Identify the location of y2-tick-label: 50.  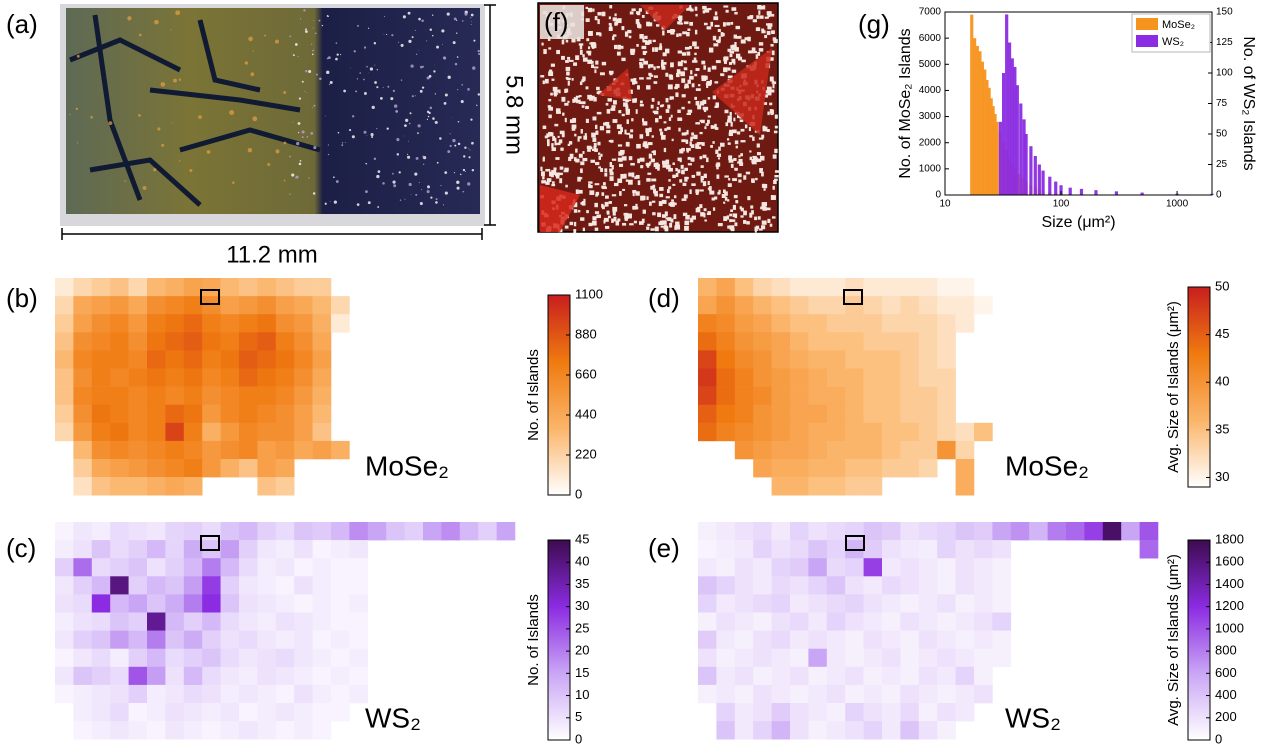
(1222, 134).